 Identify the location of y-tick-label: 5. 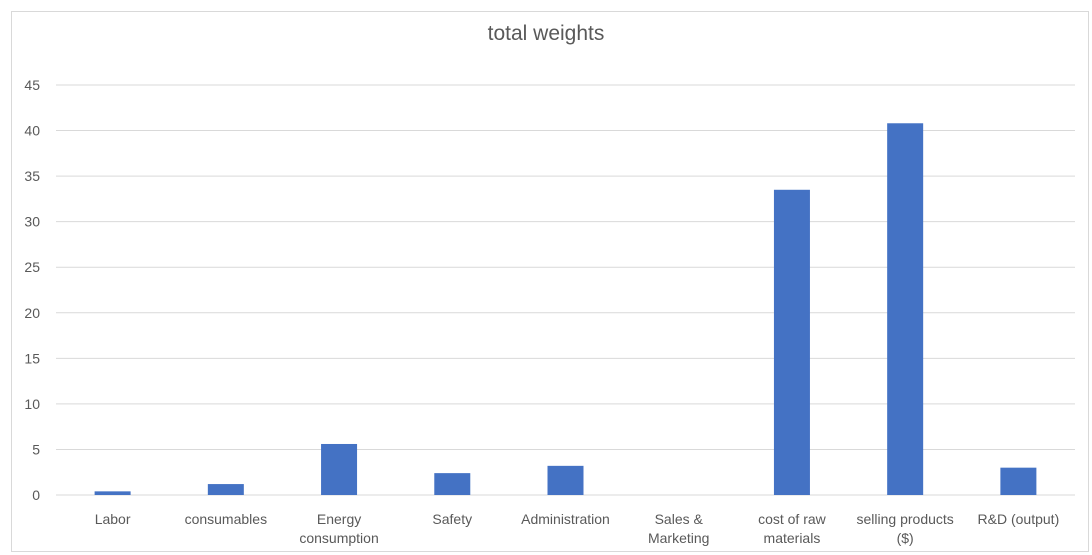
(36, 449).